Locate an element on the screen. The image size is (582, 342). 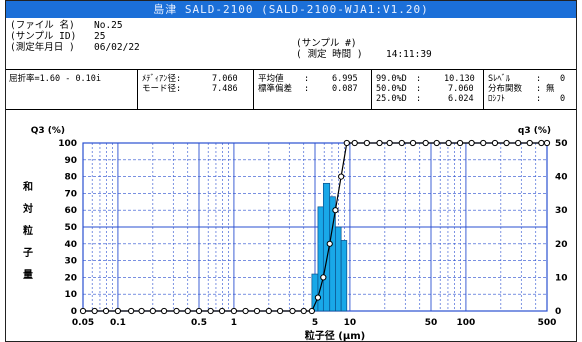
sample-id-label: (サンプル ID) is located at coordinates (43, 36).